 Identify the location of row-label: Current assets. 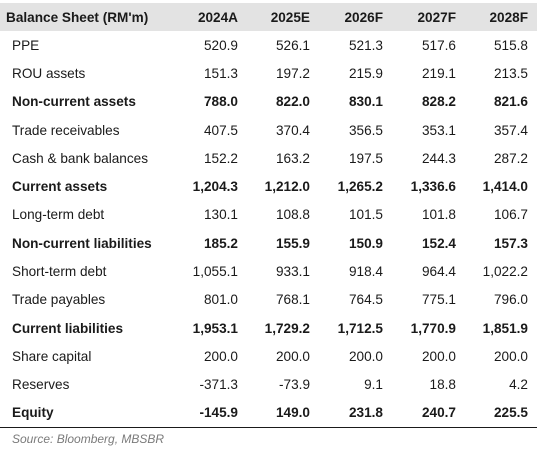
(60, 187).